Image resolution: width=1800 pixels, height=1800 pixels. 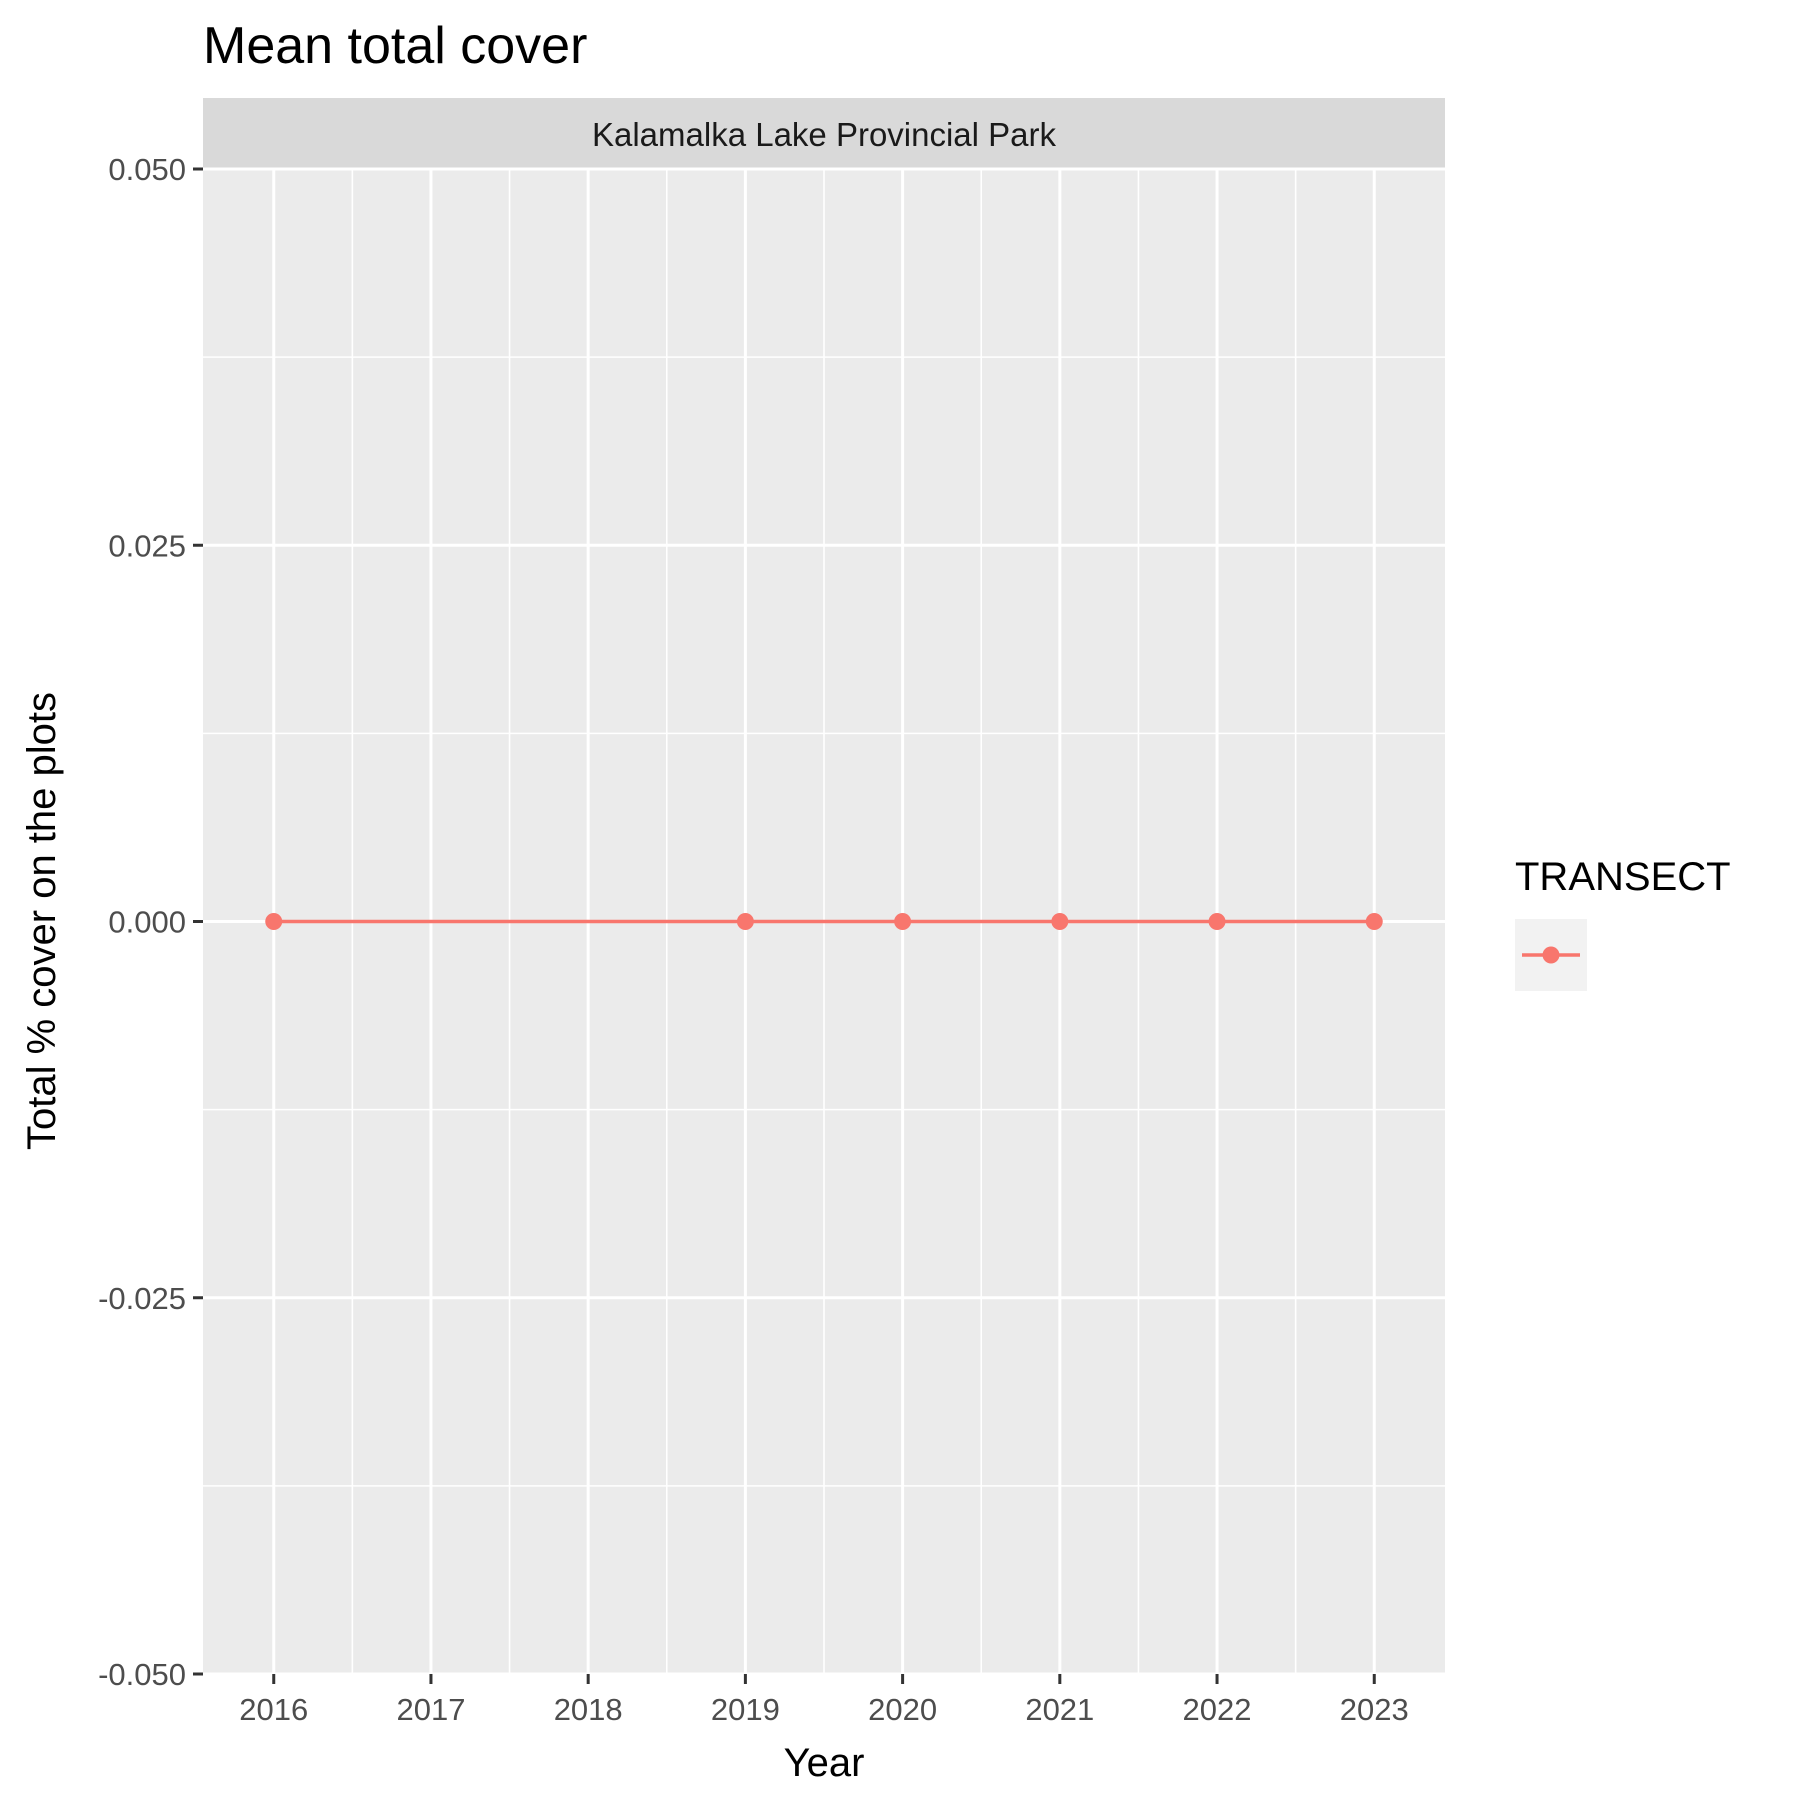 What do you see at coordinates (824, 1700) in the screenshot?
I see `x-axis: 2016 2017 2018 2019 2020 2021 2022 2023` at bounding box center [824, 1700].